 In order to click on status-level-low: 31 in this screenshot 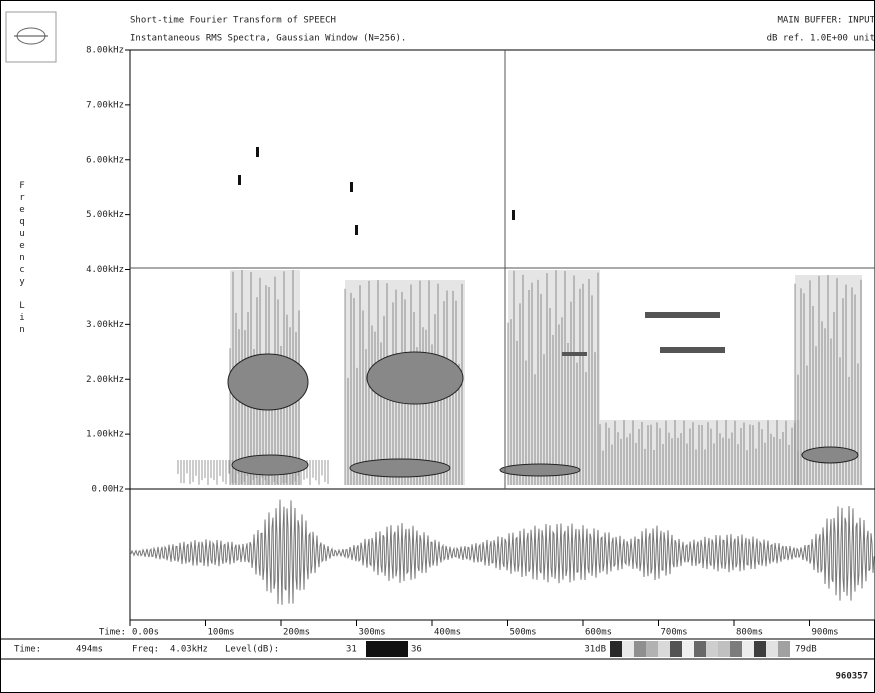, I will do `click(351, 650)`.